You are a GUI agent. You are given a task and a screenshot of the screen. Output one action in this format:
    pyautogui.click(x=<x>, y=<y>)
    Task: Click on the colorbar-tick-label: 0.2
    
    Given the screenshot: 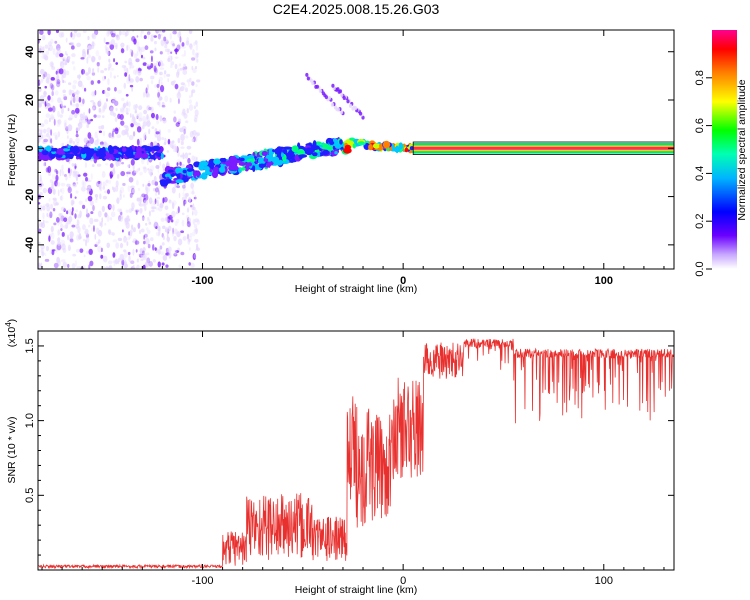 What is the action you would take?
    pyautogui.click(x=700, y=221)
    